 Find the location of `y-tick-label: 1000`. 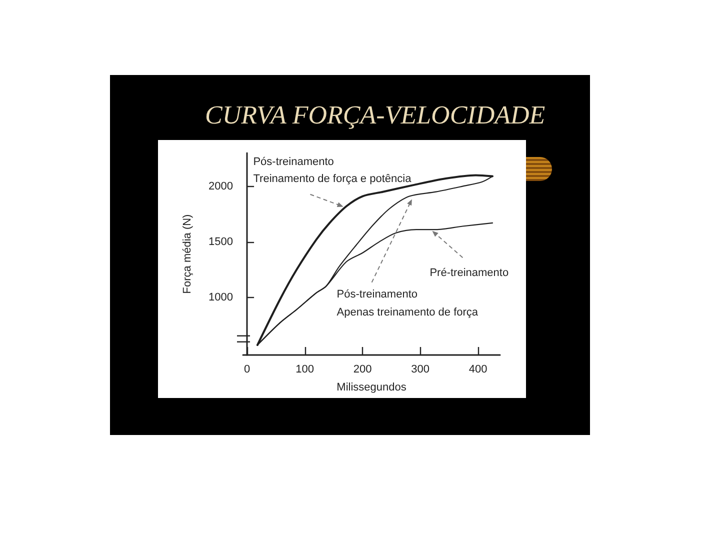

y-tick-label: 1000 is located at coordinates (220, 297).